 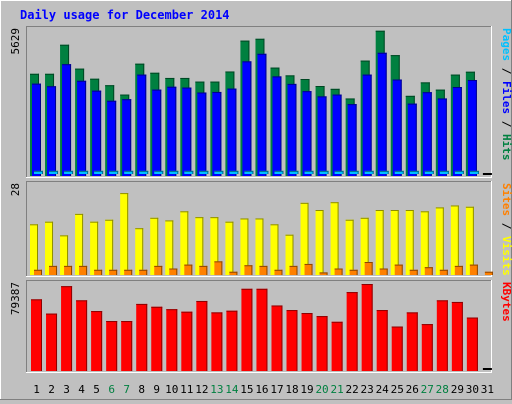 I want to click on bar-pages-day-24-fill, so click(x=384, y=172).